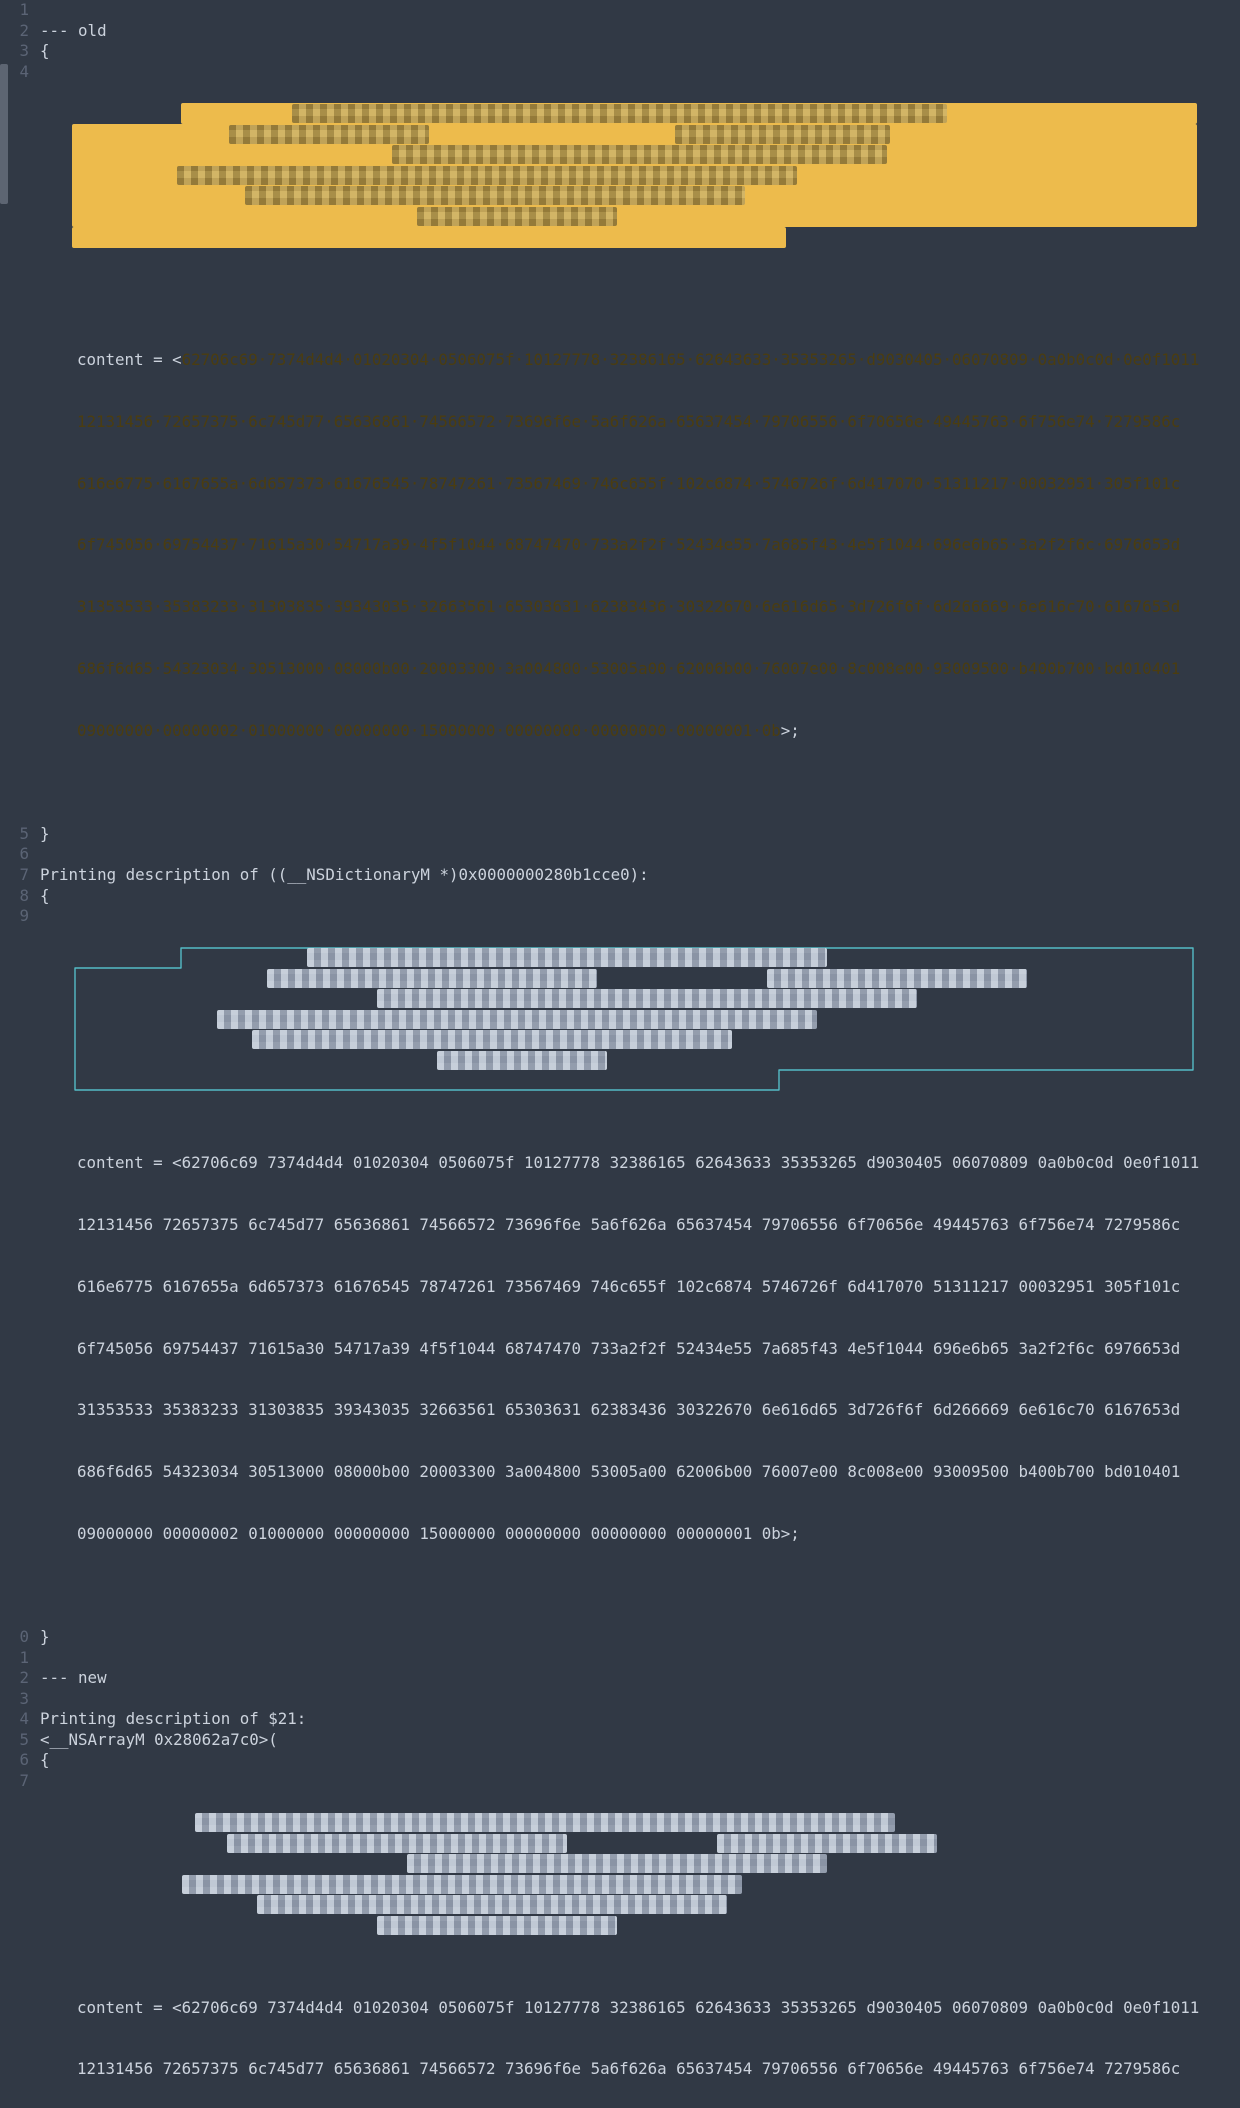 The width and height of the screenshot is (1240, 2108). Describe the element at coordinates (73, 1678) in the screenshot. I see `diff-marker-new: --- new` at that location.